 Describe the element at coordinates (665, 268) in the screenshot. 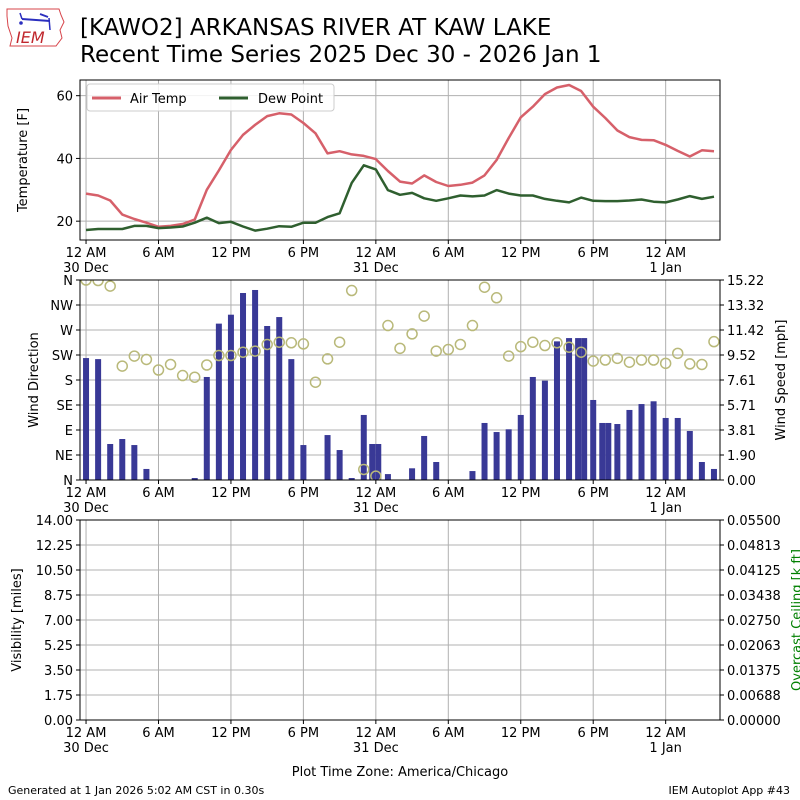

I see `temperature-x-tick-sublabel: 1 Jan` at that location.